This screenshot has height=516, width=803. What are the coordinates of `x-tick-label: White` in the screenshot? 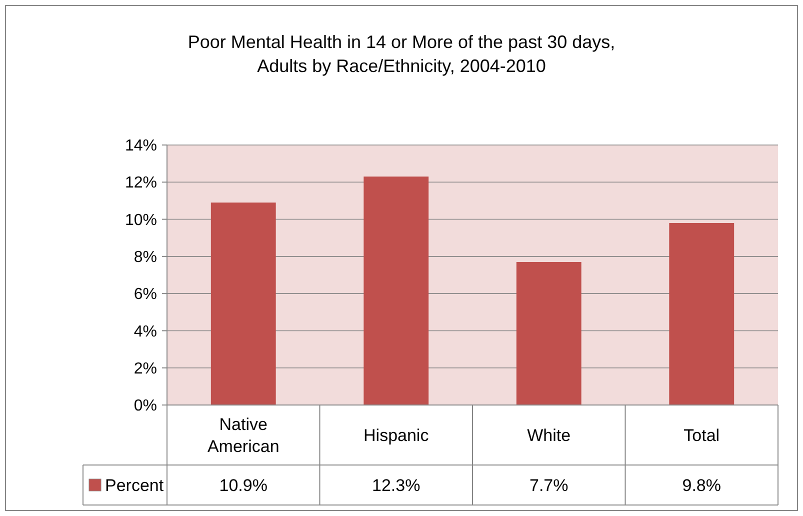 It's located at (549, 435).